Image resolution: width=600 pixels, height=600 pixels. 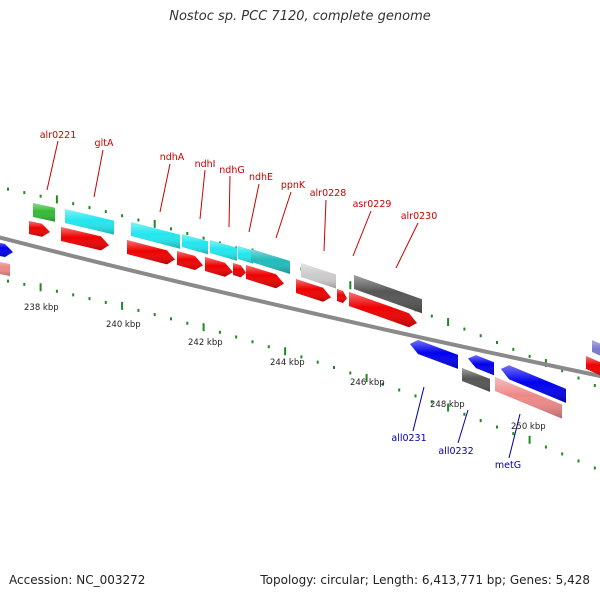 What do you see at coordinates (455, 451) in the screenshot?
I see `gene-label-all0232: all0232` at bounding box center [455, 451].